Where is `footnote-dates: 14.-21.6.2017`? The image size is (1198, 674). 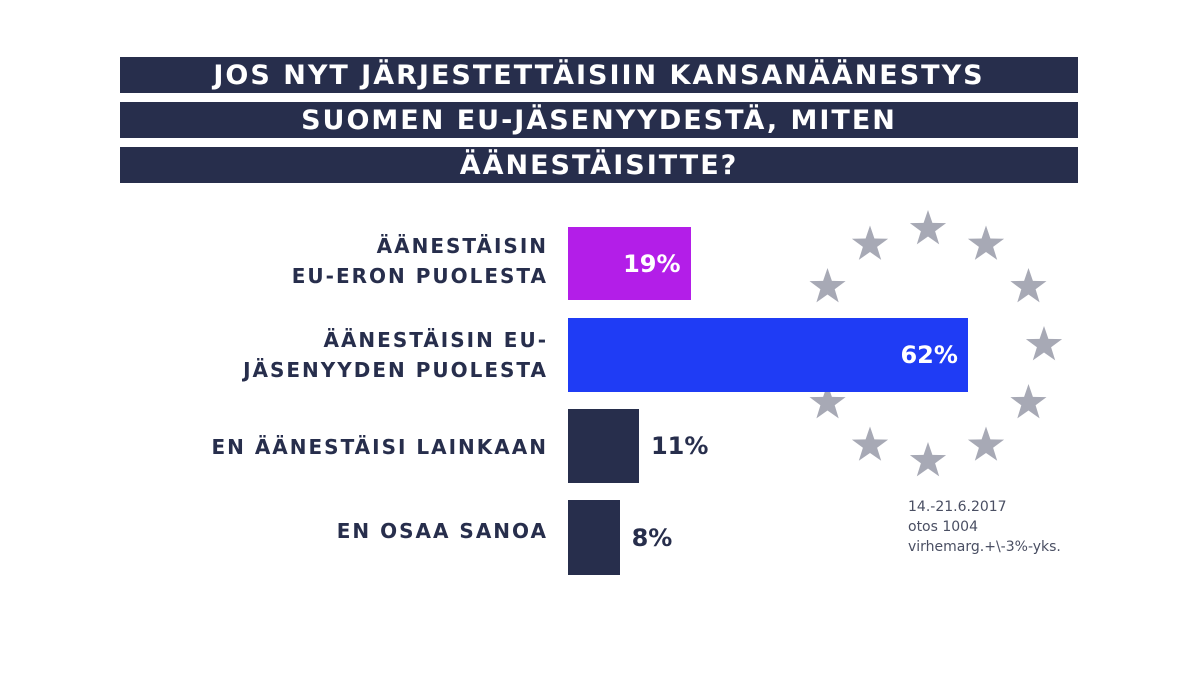 footnote-dates: 14.-21.6.2017 is located at coordinates (957, 507).